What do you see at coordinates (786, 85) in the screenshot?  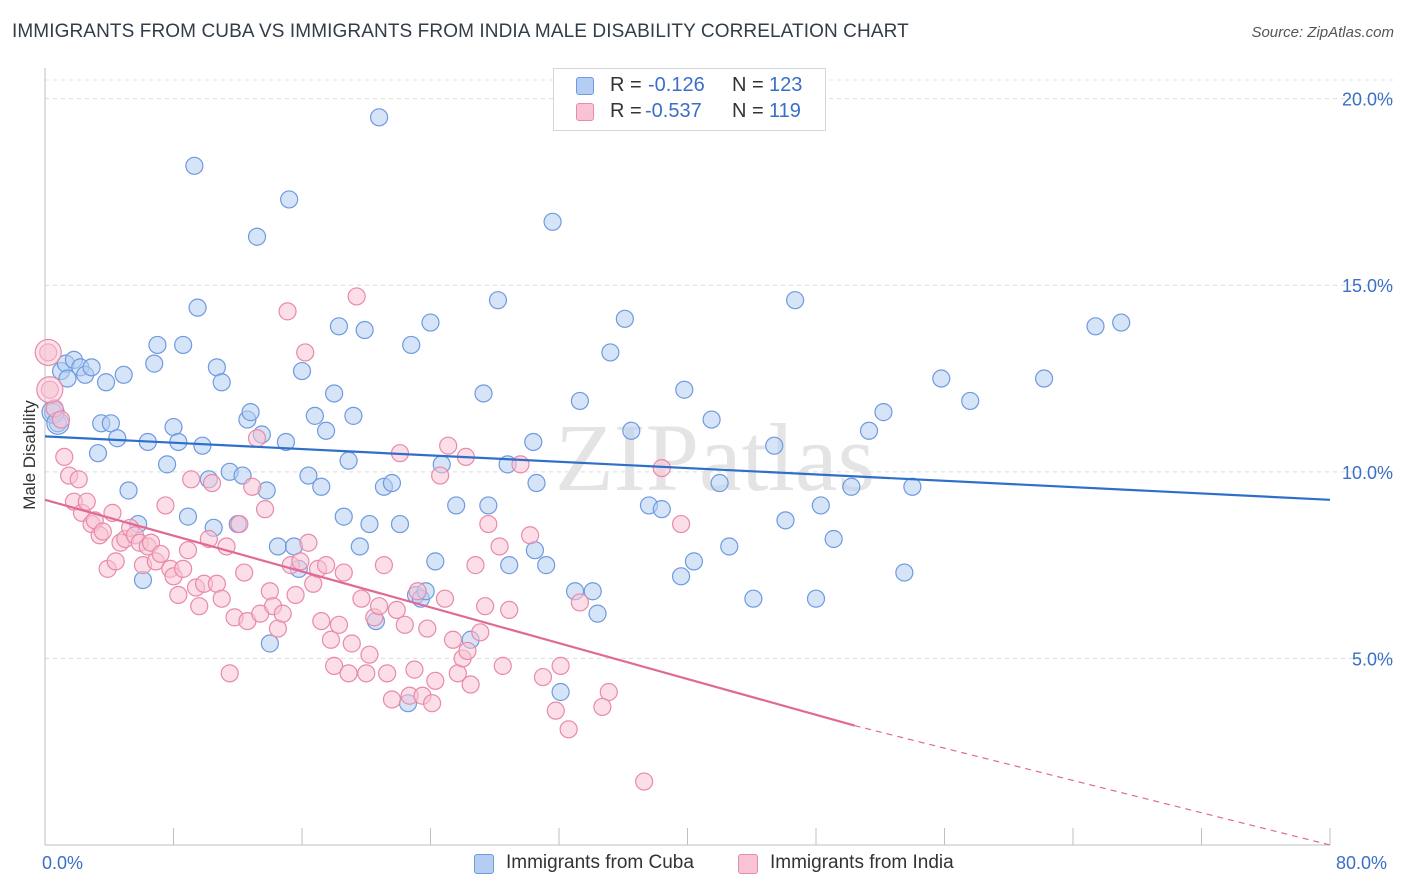 I see `n-value: 123` at bounding box center [786, 85].